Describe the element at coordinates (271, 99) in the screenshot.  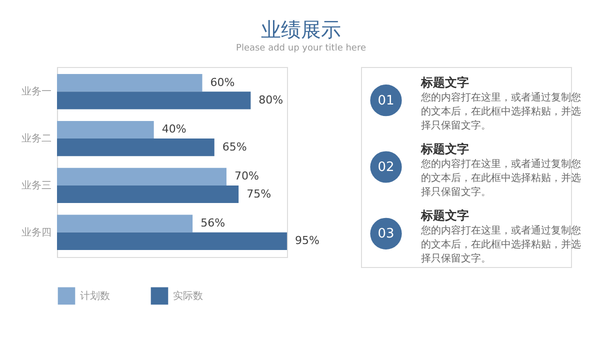
I see `data-label: 80%` at that location.